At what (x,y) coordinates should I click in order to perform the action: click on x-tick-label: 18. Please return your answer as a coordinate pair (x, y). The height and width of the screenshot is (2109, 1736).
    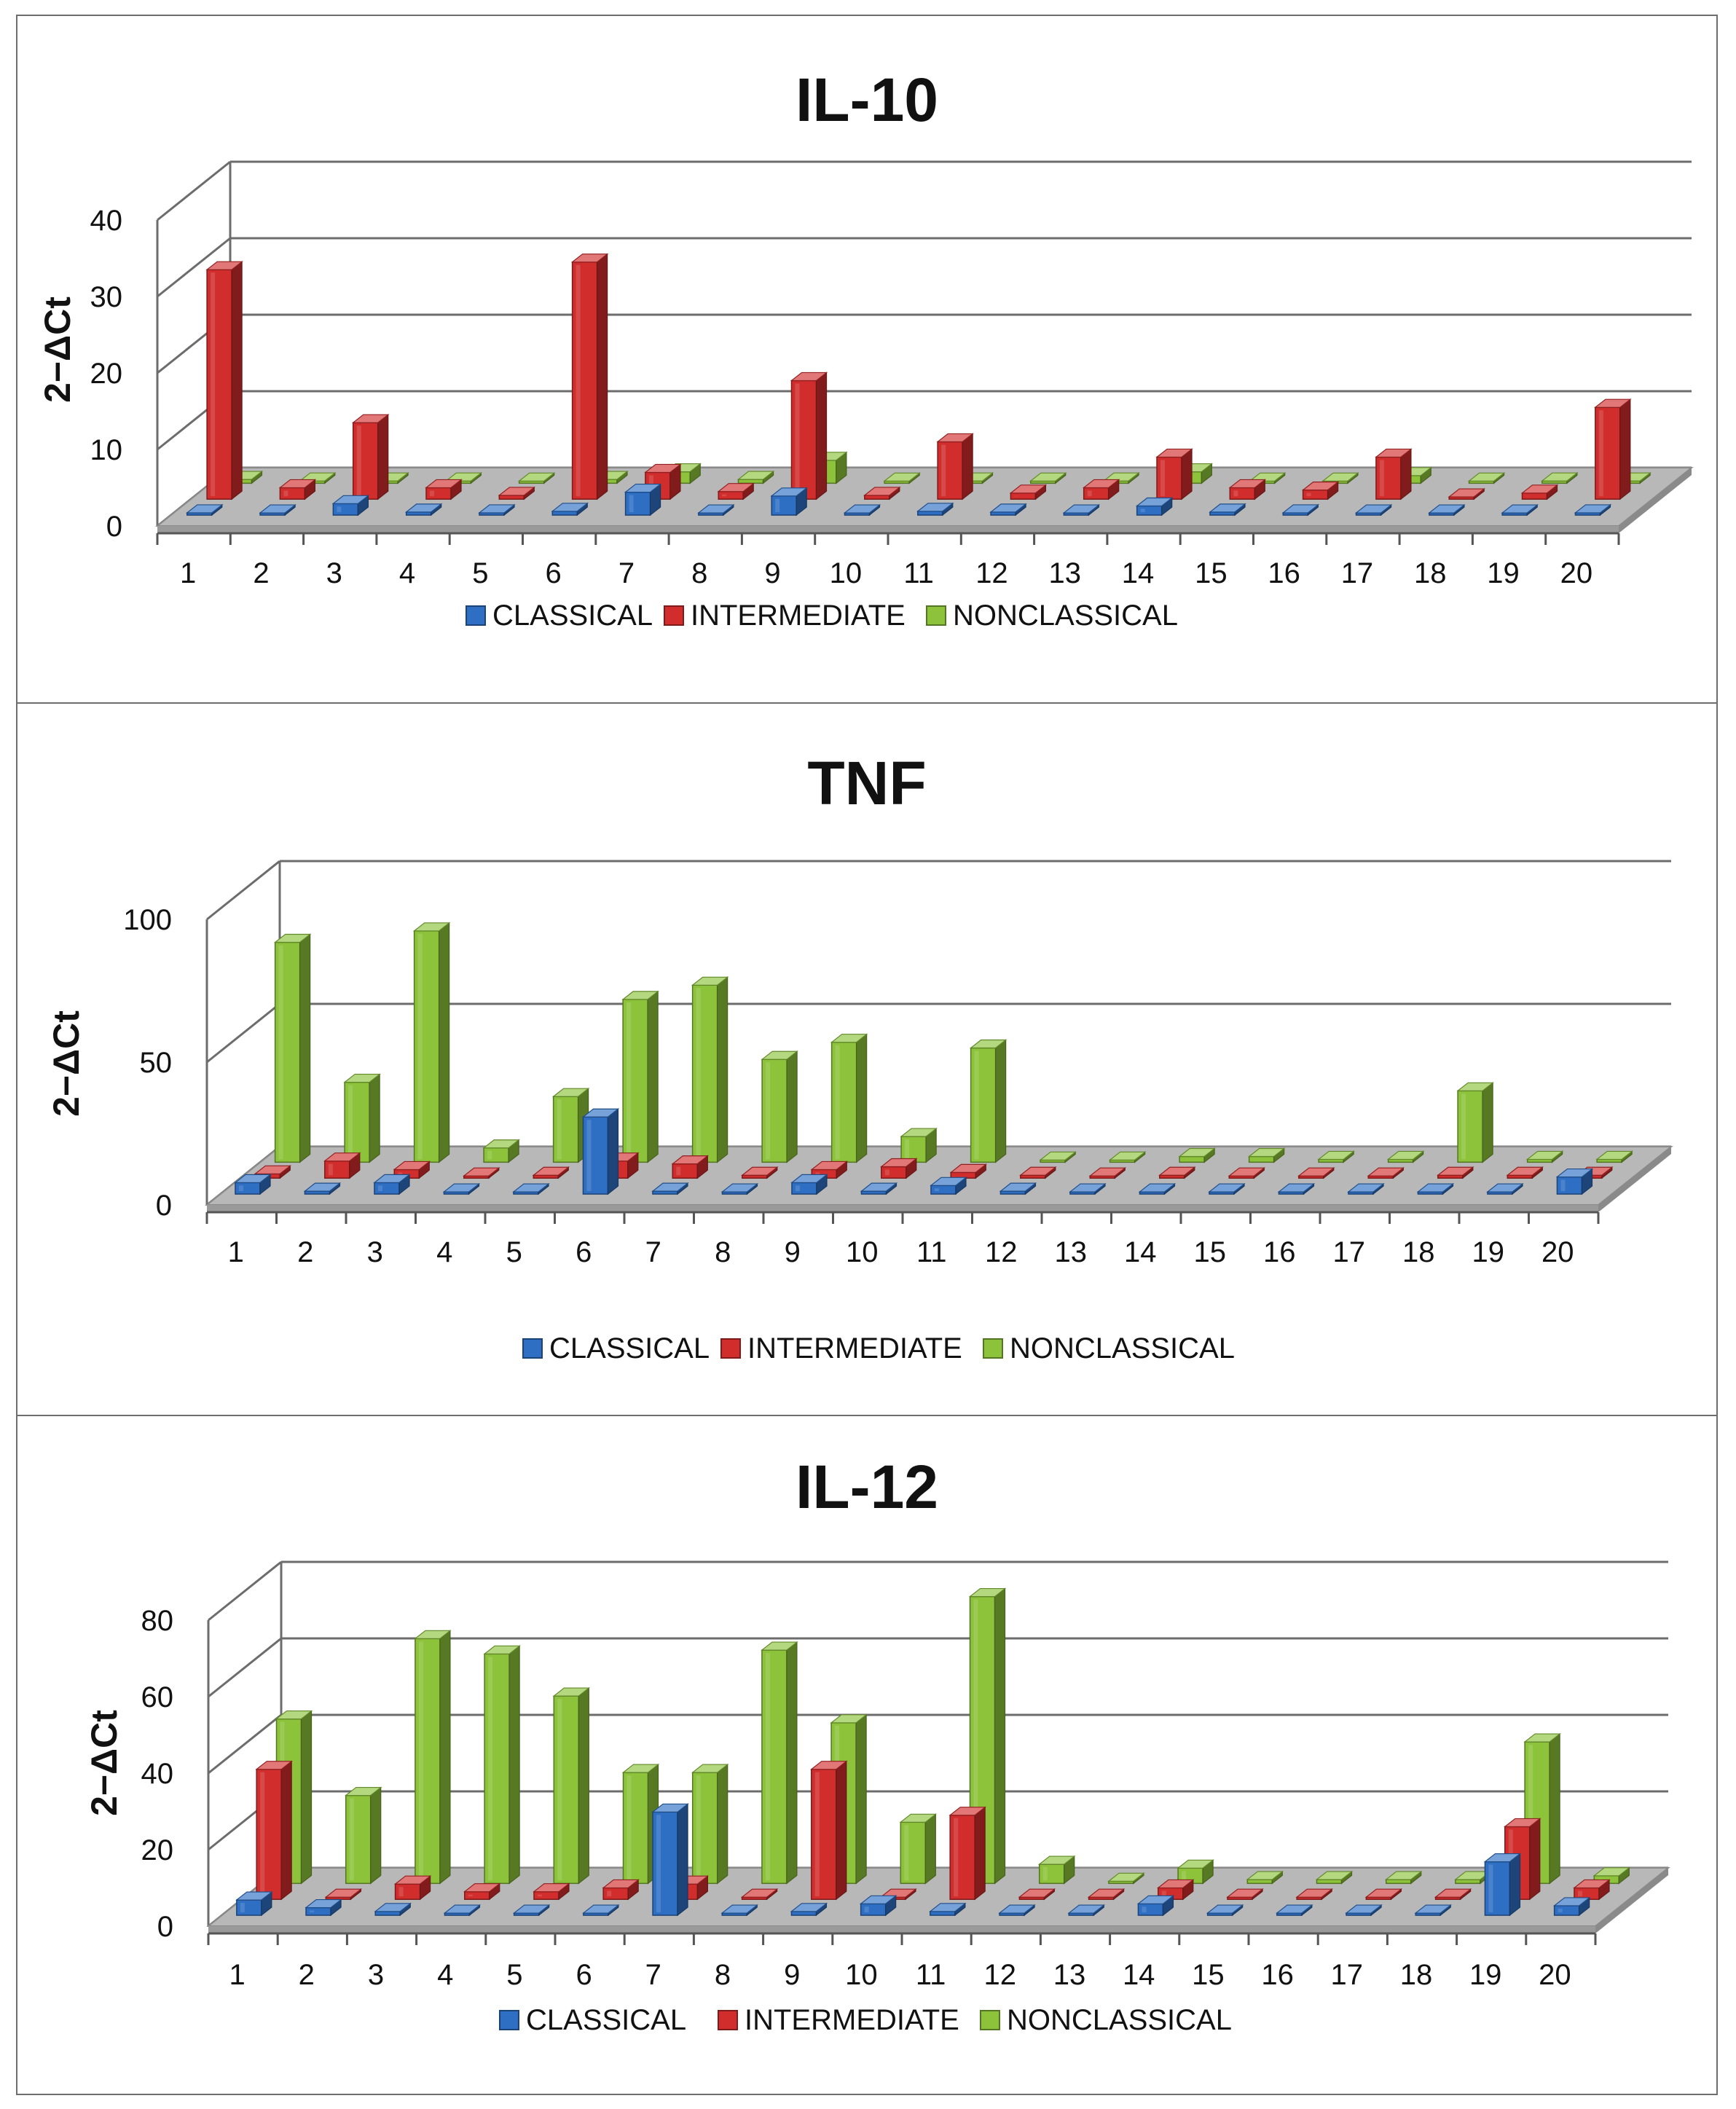
    Looking at the image, I should click on (1418, 1252).